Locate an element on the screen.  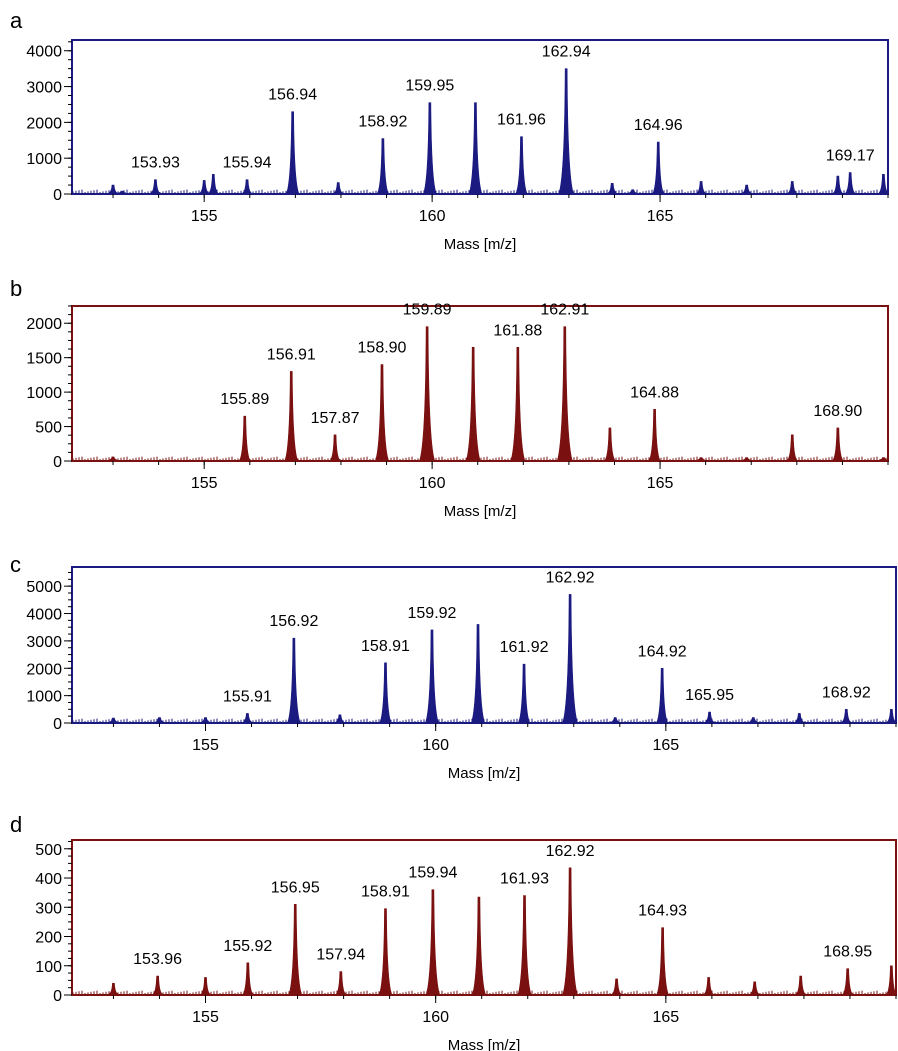
peak-label: 165.95 is located at coordinates (709, 695).